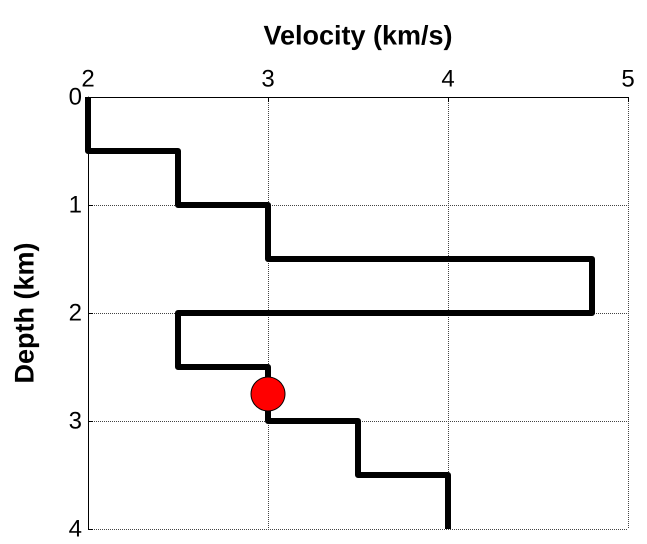  What do you see at coordinates (75, 529) in the screenshot?
I see `y-tick-label: 4` at bounding box center [75, 529].